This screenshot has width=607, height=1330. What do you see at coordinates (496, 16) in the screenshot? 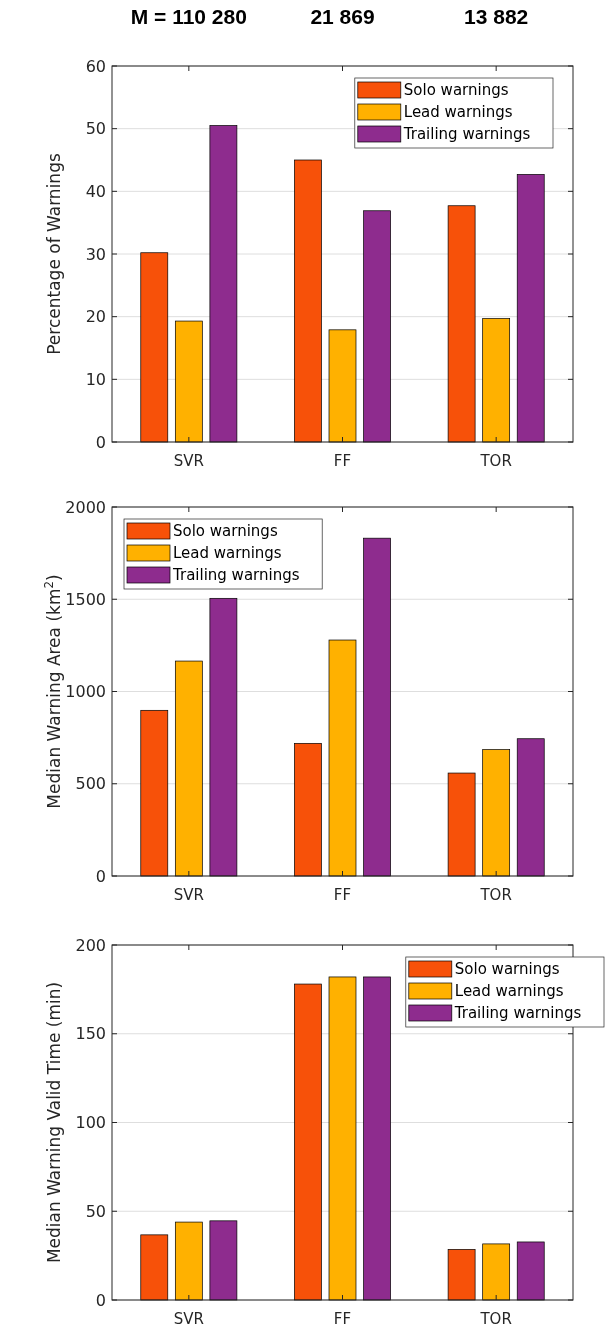
I see `text: 13 882` at bounding box center [496, 16].